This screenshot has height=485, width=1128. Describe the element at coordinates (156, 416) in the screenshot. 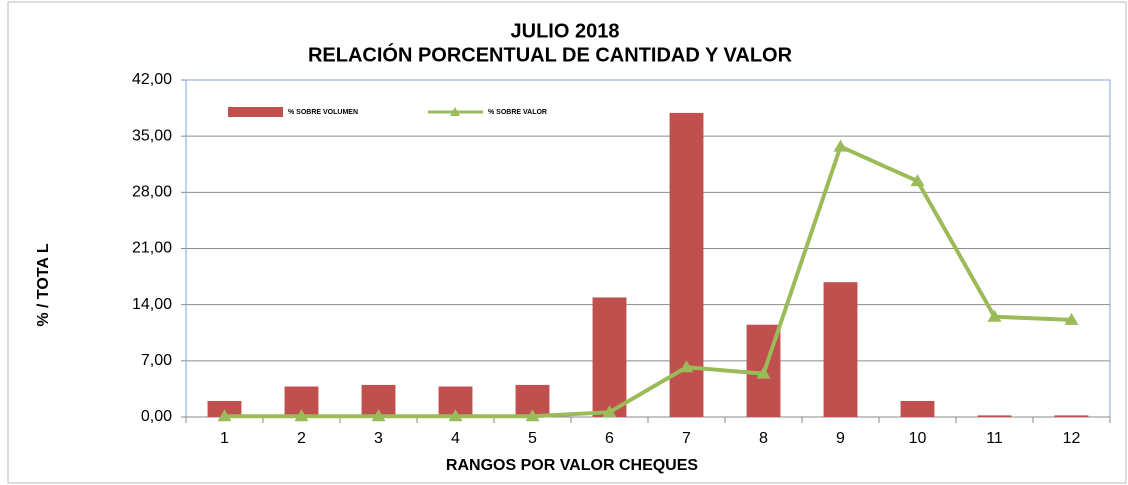

I see `y-tick-label: 0,00` at that location.